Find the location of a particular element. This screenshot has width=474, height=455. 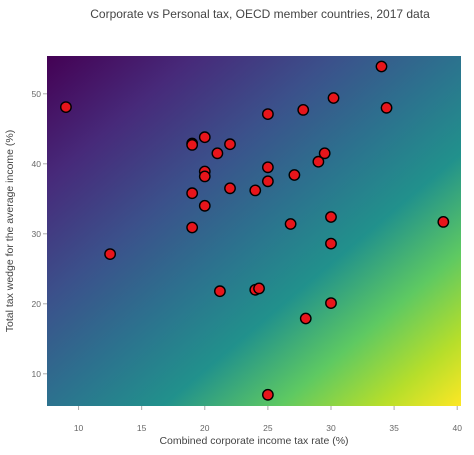

x-tick-label: 10 is located at coordinates (79, 428).